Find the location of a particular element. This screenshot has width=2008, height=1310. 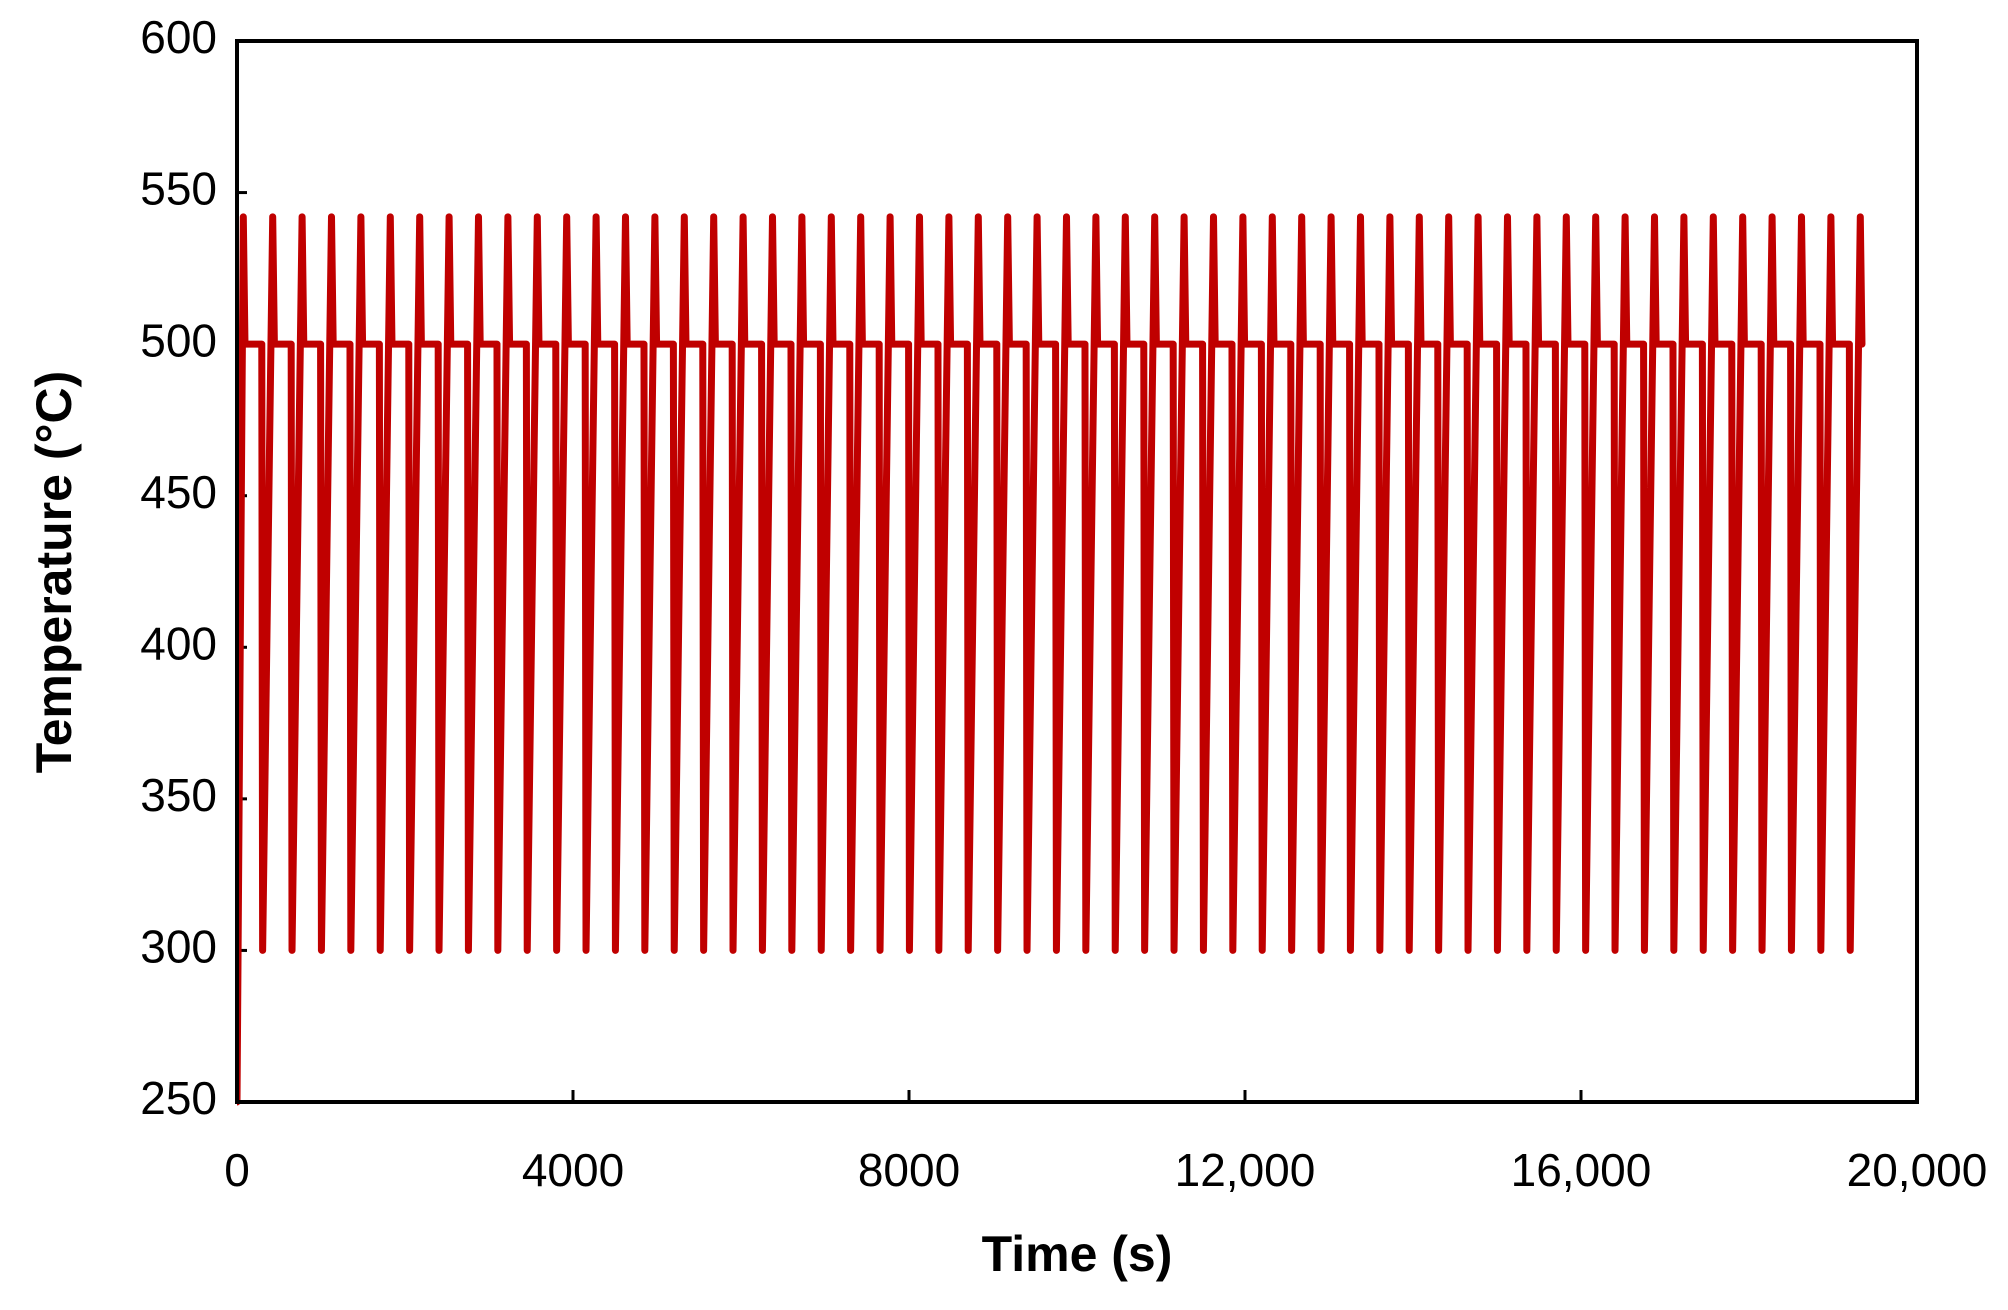

y-tick-label: 450 is located at coordinates (178, 492).